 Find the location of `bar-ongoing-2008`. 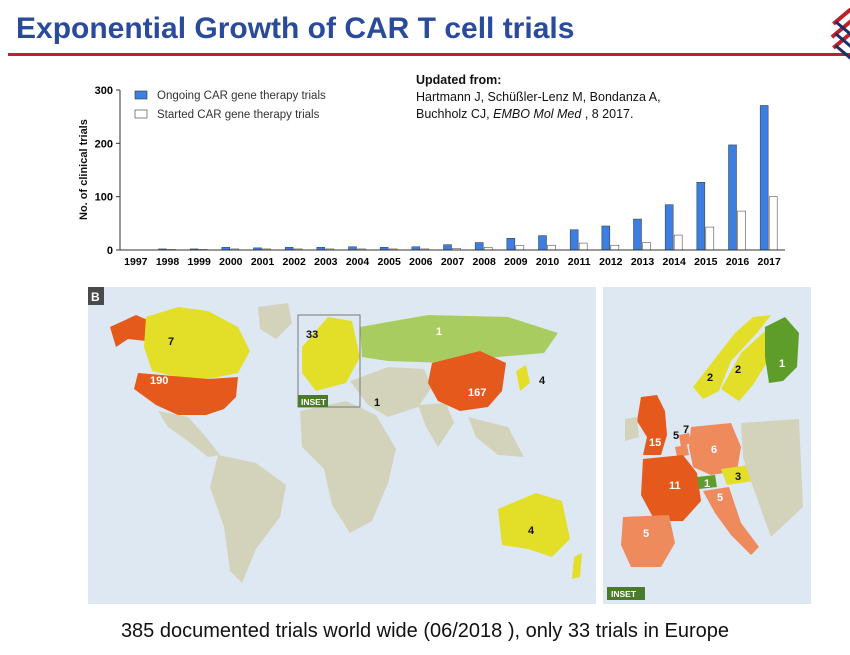

bar-ongoing-2008 is located at coordinates (479, 246).